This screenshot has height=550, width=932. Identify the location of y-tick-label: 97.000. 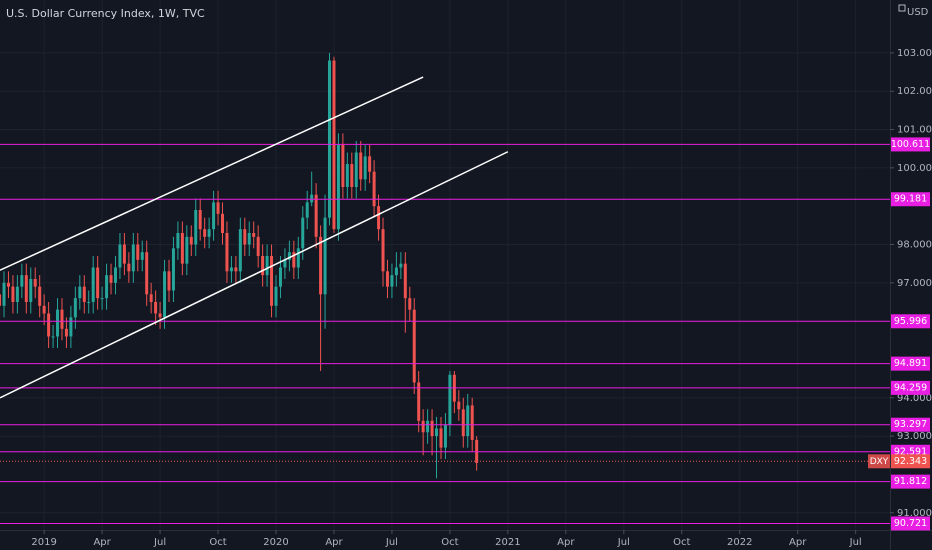
(914, 283).